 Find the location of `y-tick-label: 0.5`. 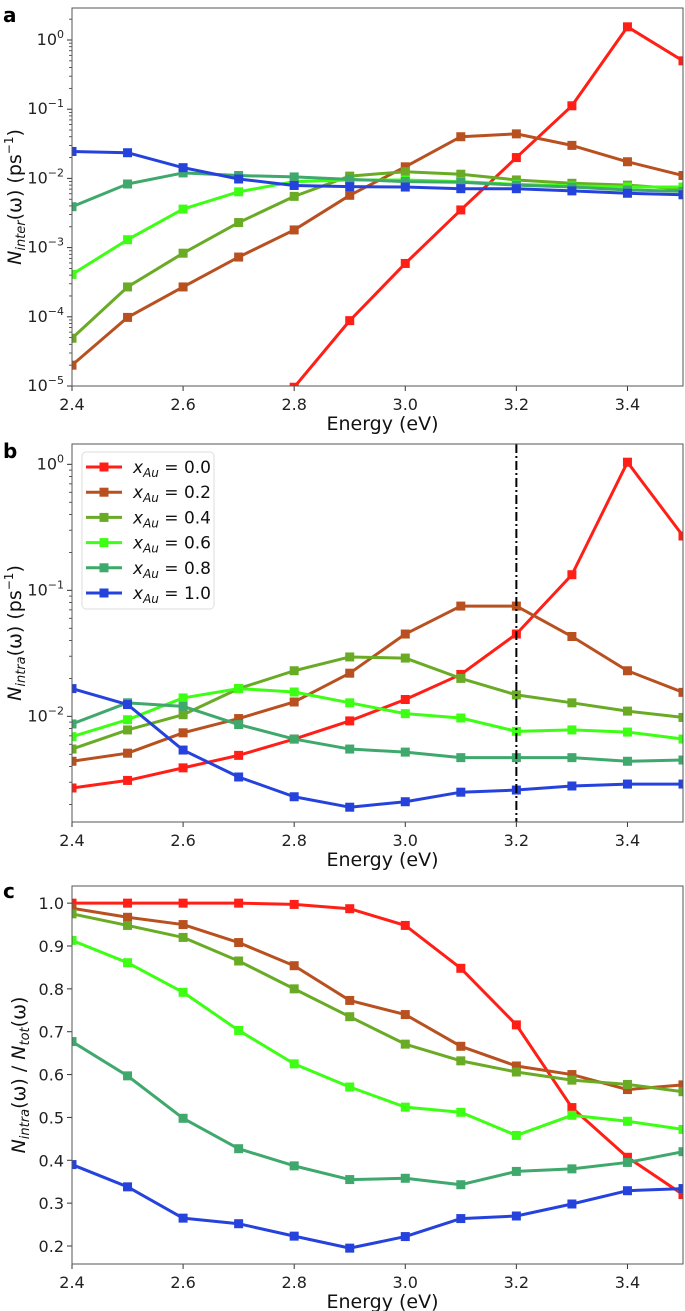

y-tick-label: 0.5 is located at coordinates (51, 1117).